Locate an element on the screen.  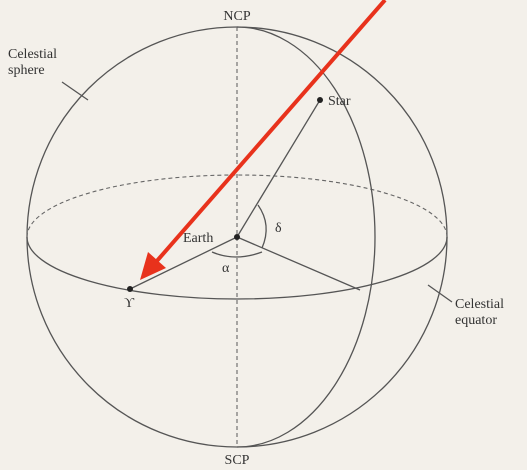
alpha-label: α is located at coordinates (226, 268).